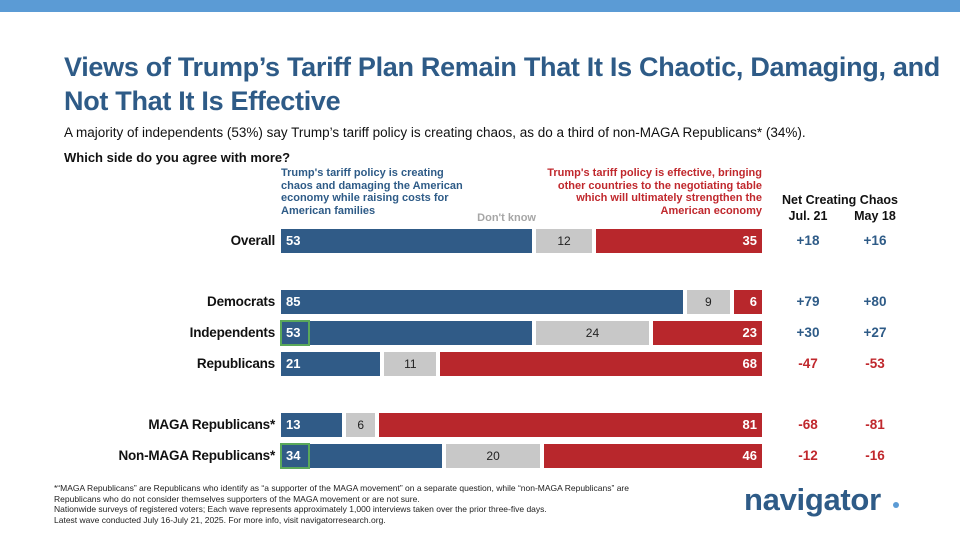  What do you see at coordinates (808, 301) in the screenshot?
I see `net-value-jul21: +79` at bounding box center [808, 301].